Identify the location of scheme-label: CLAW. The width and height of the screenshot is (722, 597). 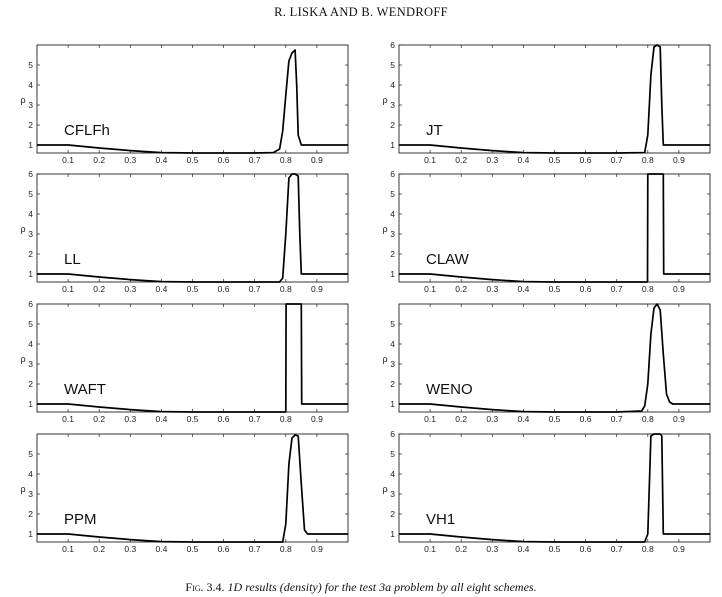
(448, 259).